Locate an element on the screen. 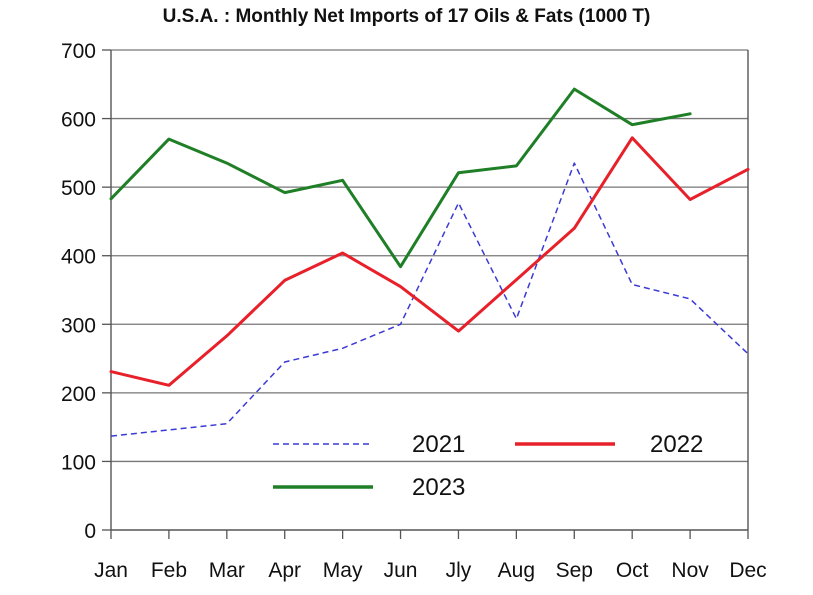 Image resolution: width=813 pixels, height=595 pixels. y-tick-label: 0 is located at coordinates (90, 531).